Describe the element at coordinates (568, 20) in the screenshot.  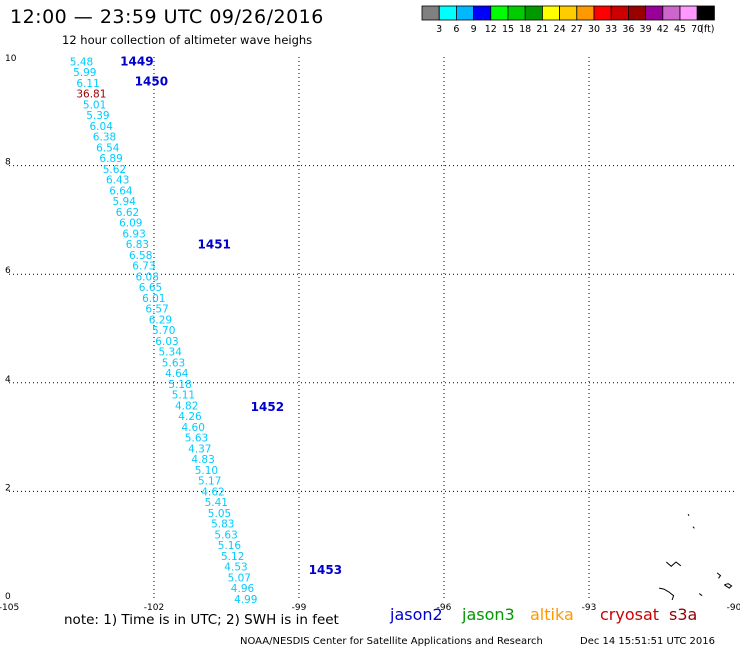
I see `wave-height-colorbar: 3 6 9 12 15 18 21 24 27 30 33 36 39 42 45 70(ft)` at that location.